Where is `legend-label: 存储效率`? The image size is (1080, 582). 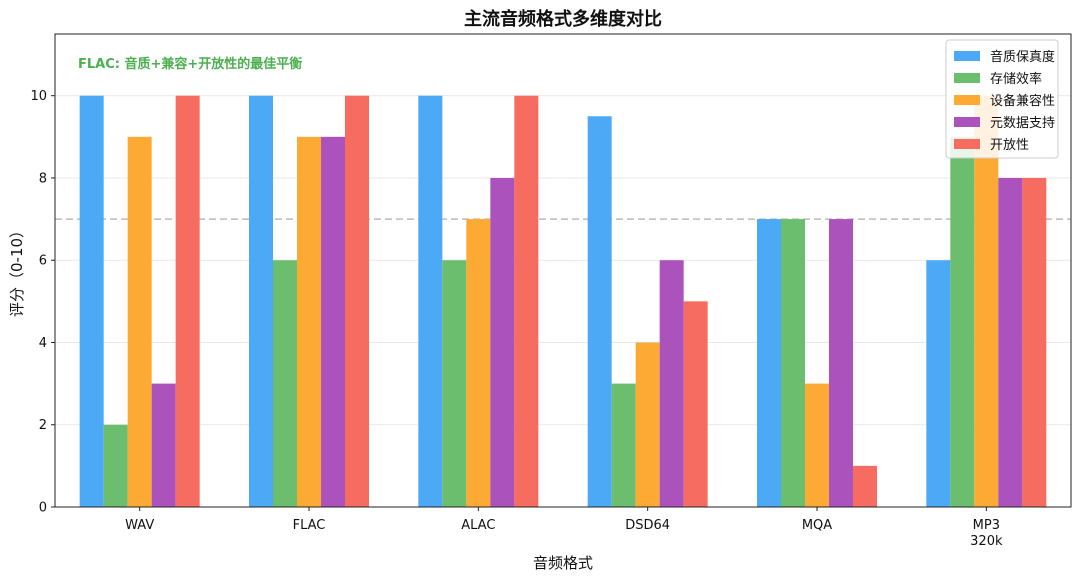
legend-label: 存储效率 is located at coordinates (1016, 79).